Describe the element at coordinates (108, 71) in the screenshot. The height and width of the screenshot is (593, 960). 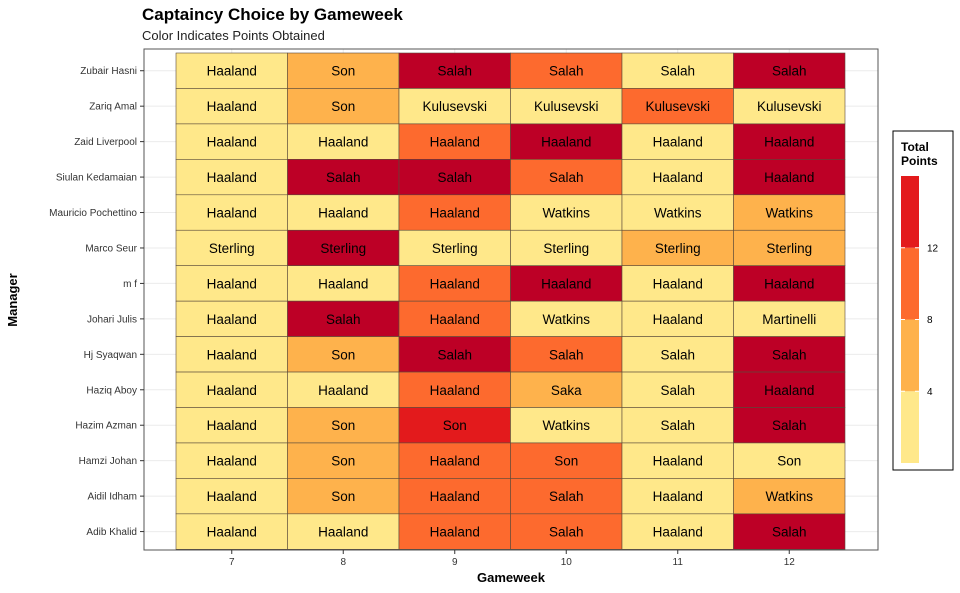
I see `y-tick-label: Zubair Hasni` at that location.